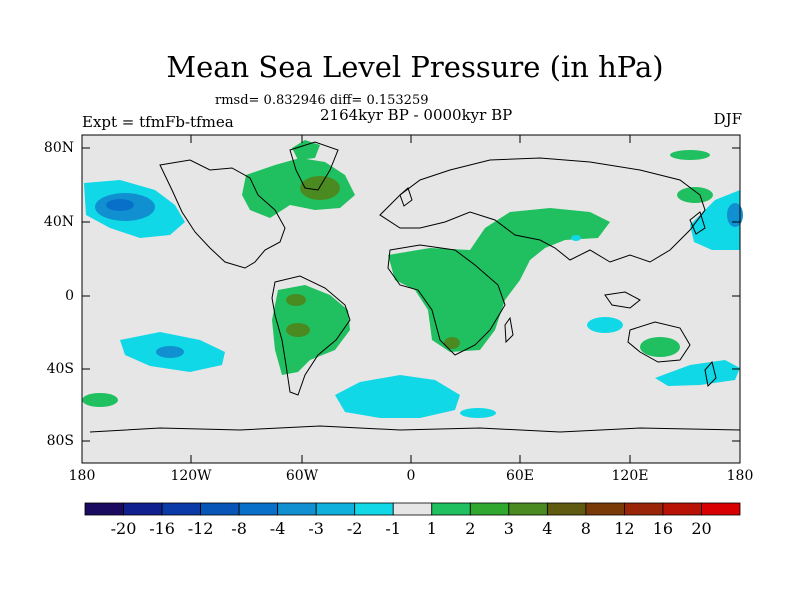 This screenshot has height=600, width=800. Describe the element at coordinates (624, 528) in the screenshot. I see `colorbar-label: 12` at that location.